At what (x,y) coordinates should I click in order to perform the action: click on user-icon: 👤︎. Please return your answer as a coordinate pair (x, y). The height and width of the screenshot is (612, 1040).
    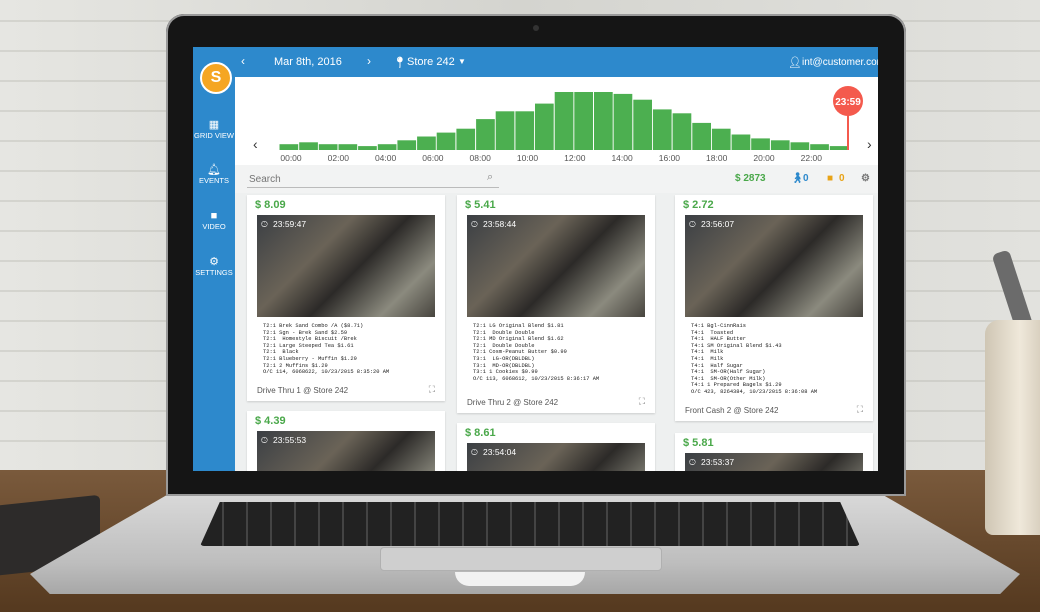
    Looking at the image, I should click on (795, 63).